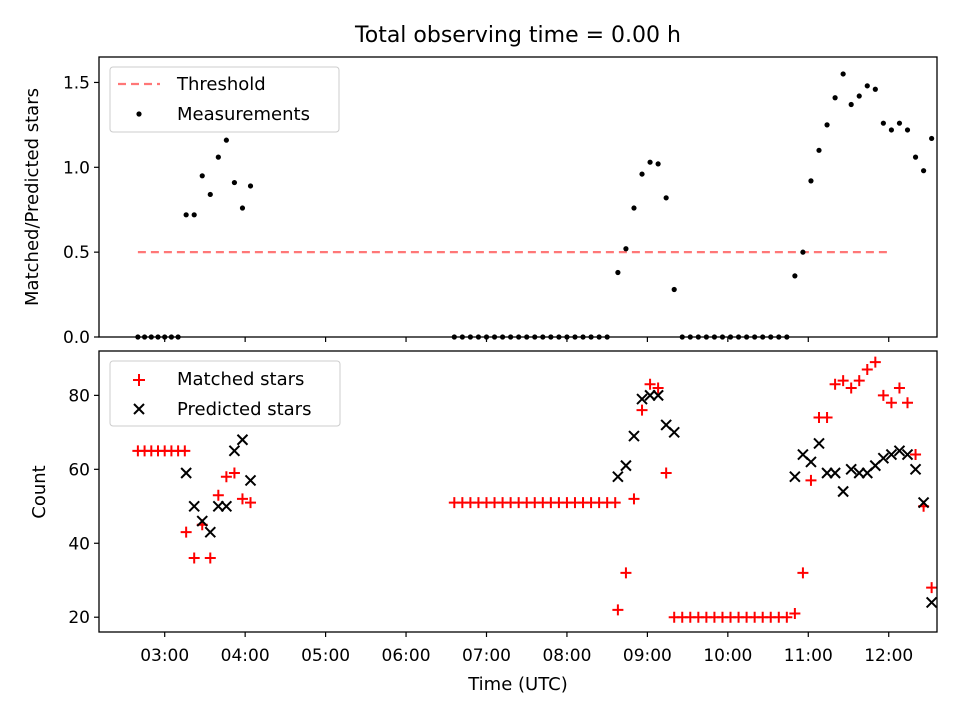 The height and width of the screenshot is (720, 960). I want to click on bottom-x-tick-label: 12:00, so click(888, 656).